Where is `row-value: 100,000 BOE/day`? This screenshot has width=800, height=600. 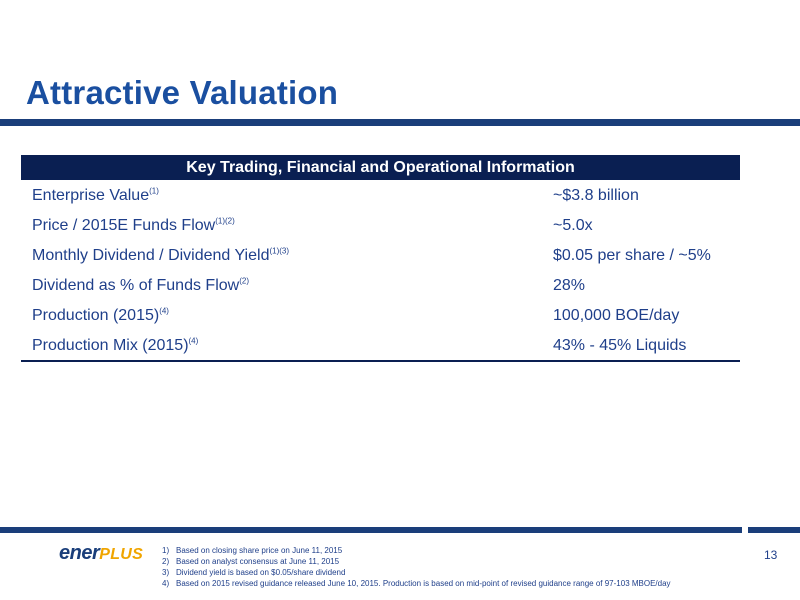
row-value: 100,000 BOE/day is located at coordinates (616, 315).